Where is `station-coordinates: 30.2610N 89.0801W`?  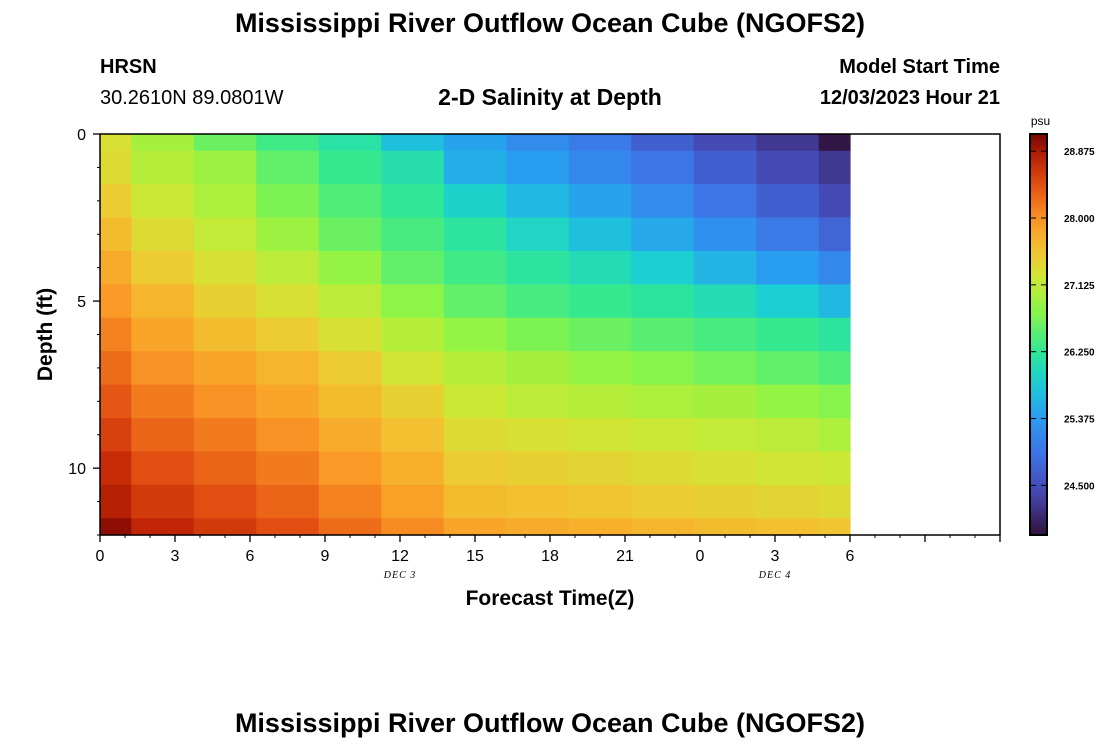 station-coordinates: 30.2610N 89.0801W is located at coordinates (192, 98).